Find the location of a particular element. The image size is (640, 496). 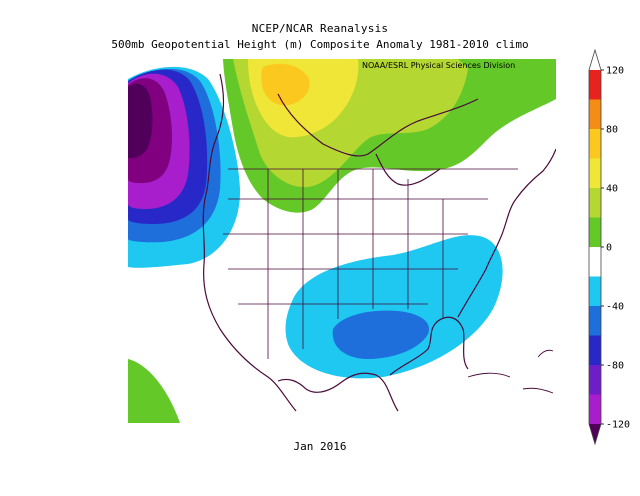

colorbar-tick-label: 120 is located at coordinates (615, 71).